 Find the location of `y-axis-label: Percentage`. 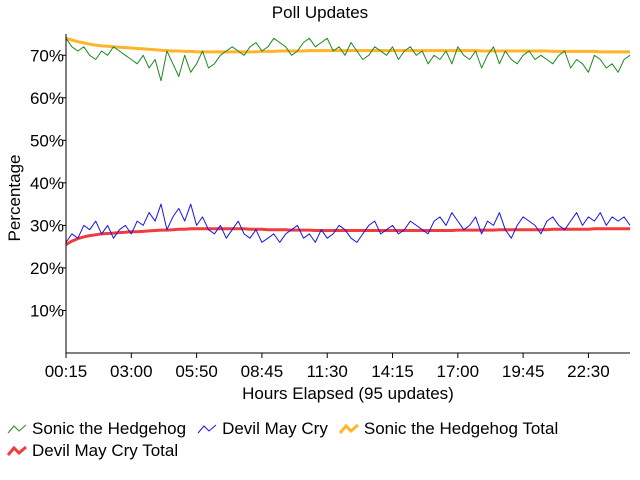

y-axis-label: Percentage is located at coordinates (14, 198).